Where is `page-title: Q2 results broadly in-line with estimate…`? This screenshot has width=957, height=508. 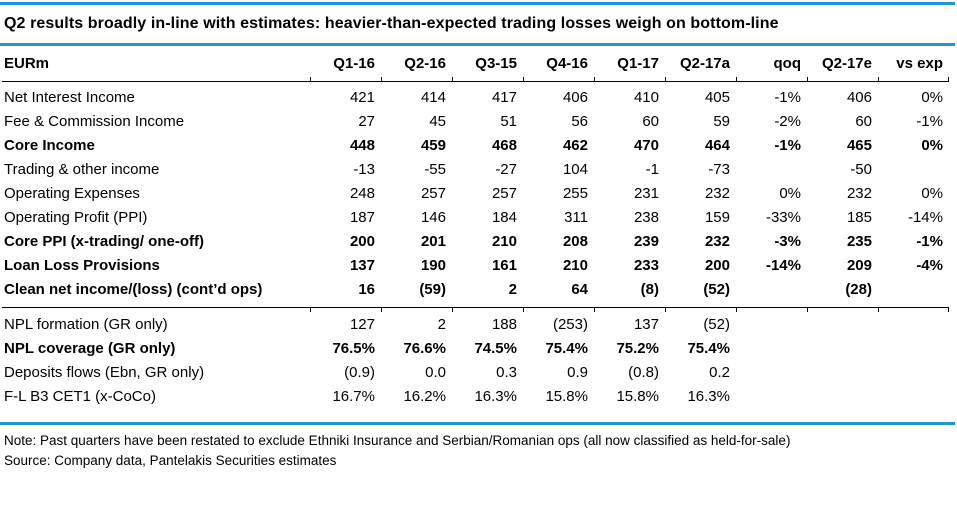 page-title: Q2 results broadly in-line with estimate… is located at coordinates (391, 23).